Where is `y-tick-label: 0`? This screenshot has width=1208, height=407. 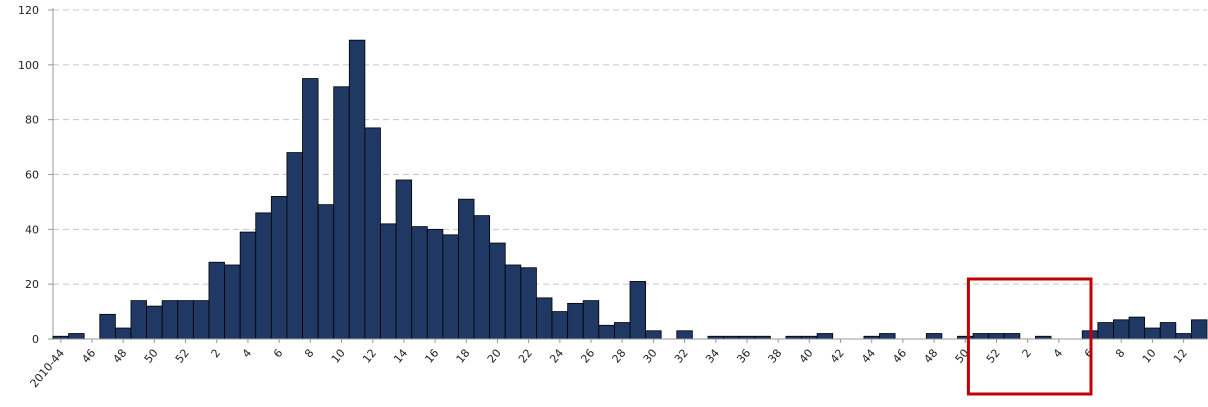 y-tick-label: 0 is located at coordinates (35, 339).